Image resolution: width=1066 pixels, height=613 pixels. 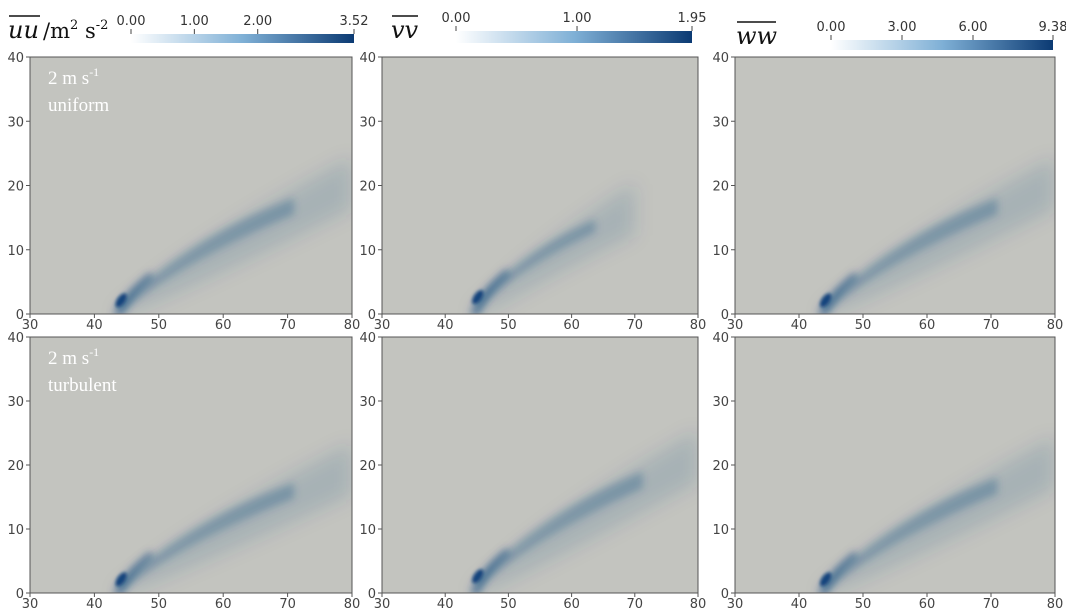 What do you see at coordinates (257, 21) in the screenshot?
I see `colorbar-tick-label: 2.00` at bounding box center [257, 21].